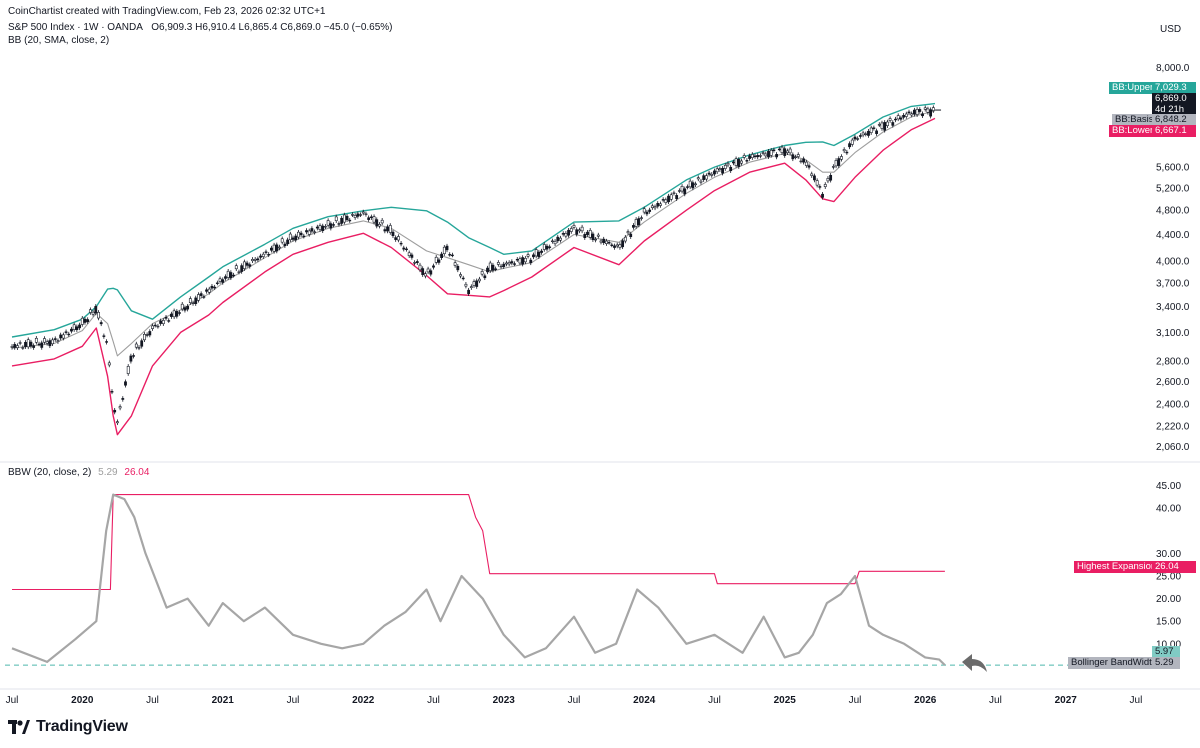 The image size is (1200, 748). What do you see at coordinates (1170, 109) in the screenshot?
I see `bar-countdown: 4d 21h` at bounding box center [1170, 109].